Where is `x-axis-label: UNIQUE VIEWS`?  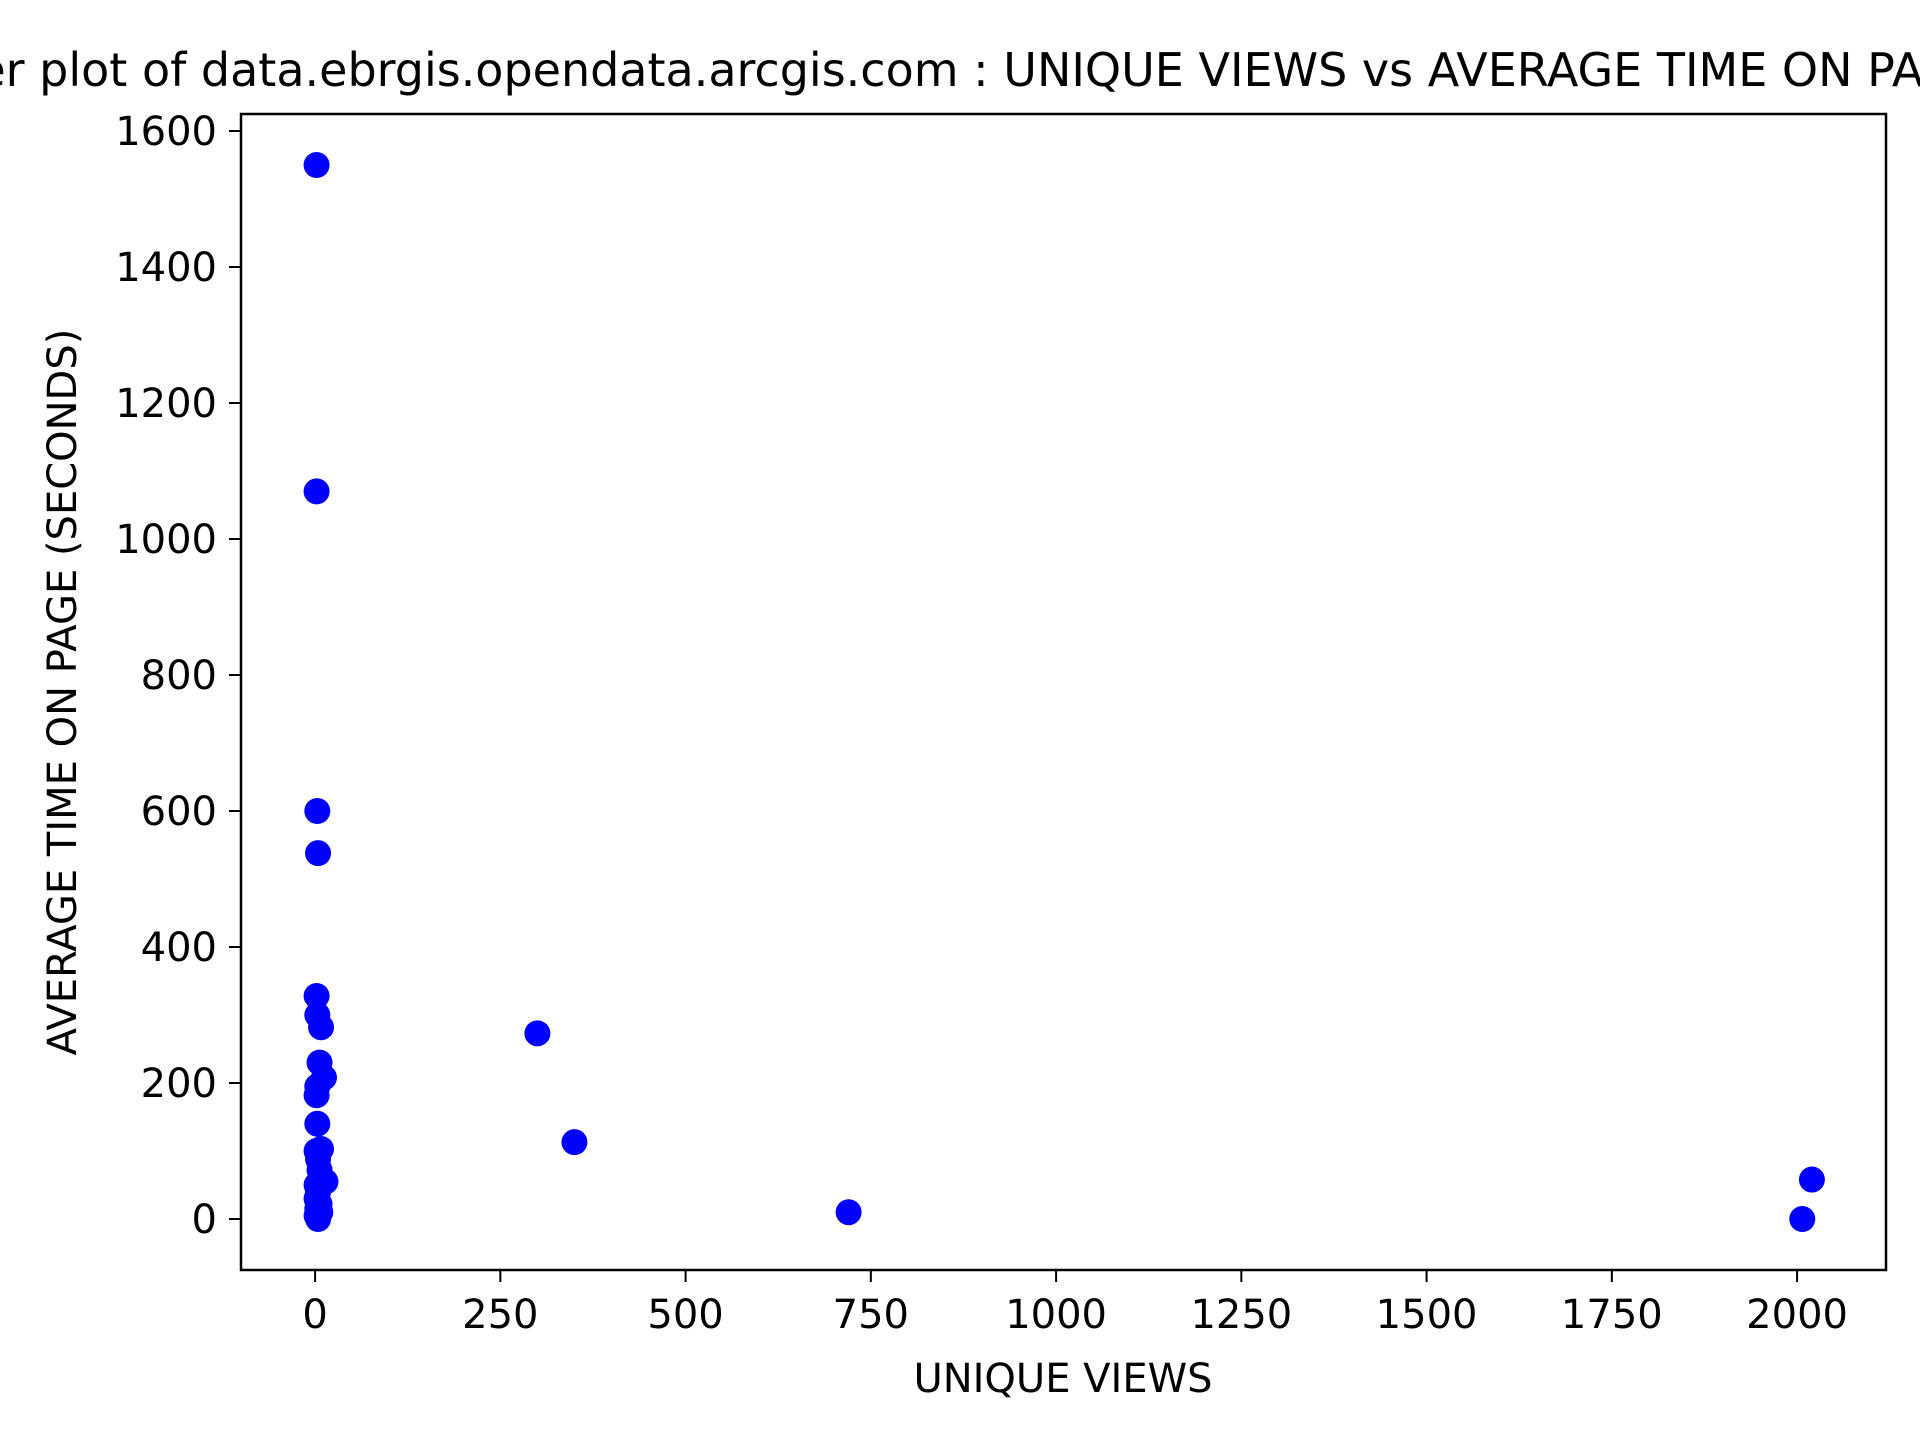 x-axis-label: UNIQUE VIEWS is located at coordinates (1062, 1379).